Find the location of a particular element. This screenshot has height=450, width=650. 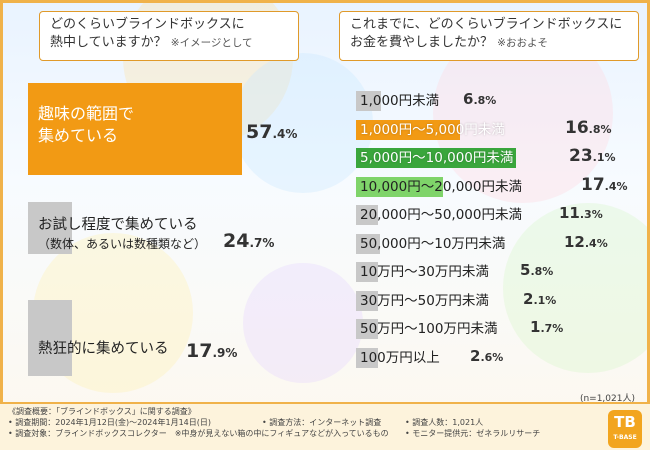

right-bar-label: 20,000円～50,000円未満 is located at coordinates (441, 215).